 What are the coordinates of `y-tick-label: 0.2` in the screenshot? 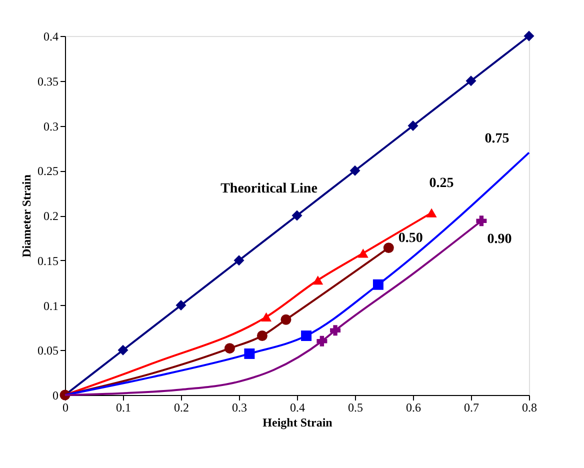 It's located at (51, 216).